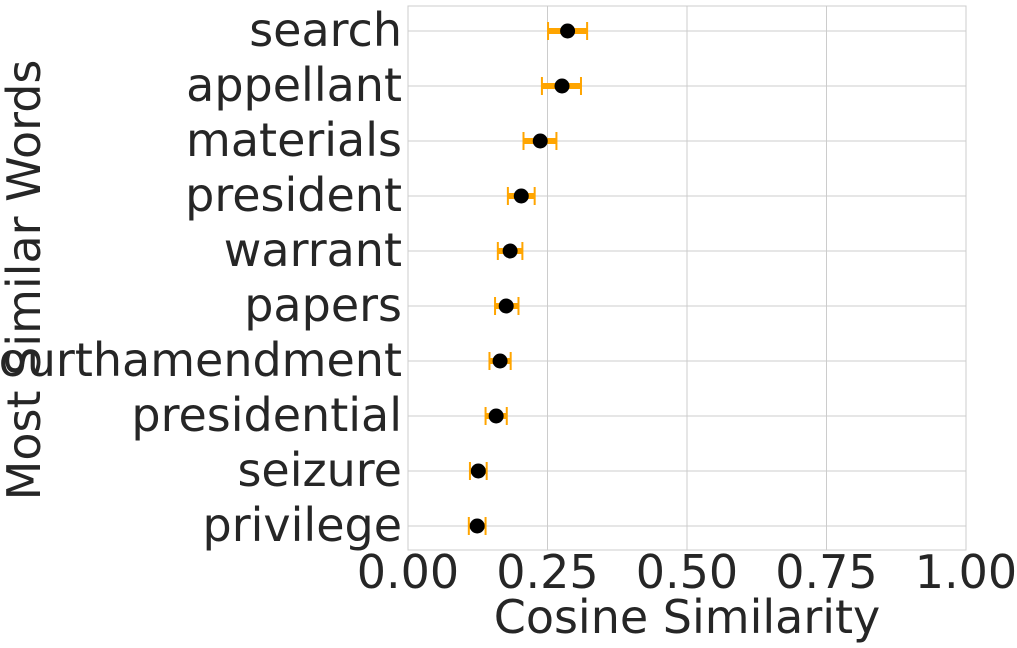 The image size is (1017, 648). I want to click on point-privilege, so click(477, 526).